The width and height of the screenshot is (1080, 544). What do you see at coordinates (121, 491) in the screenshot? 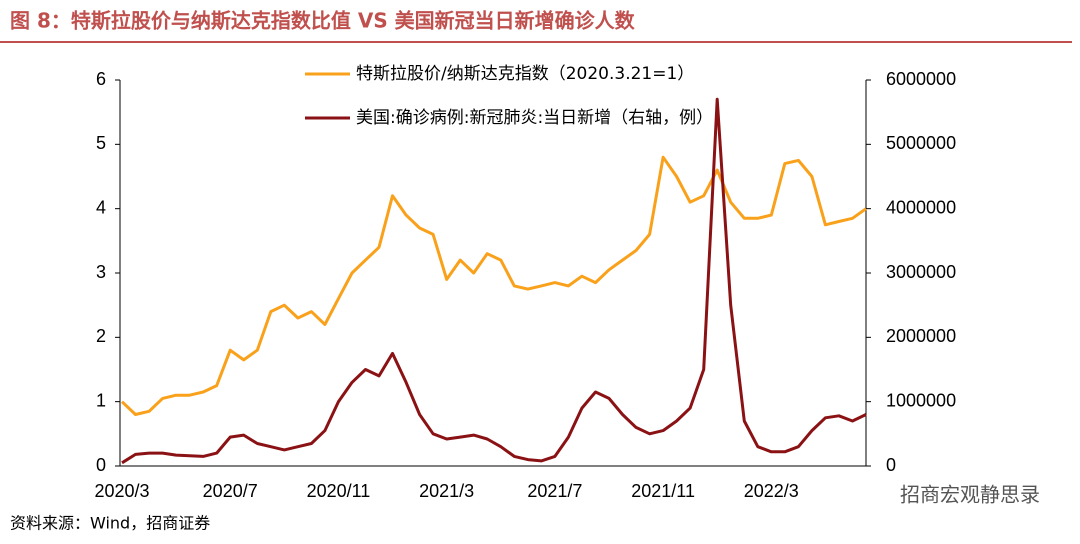
I see `x-tick-label: 2020/3` at bounding box center [121, 491].